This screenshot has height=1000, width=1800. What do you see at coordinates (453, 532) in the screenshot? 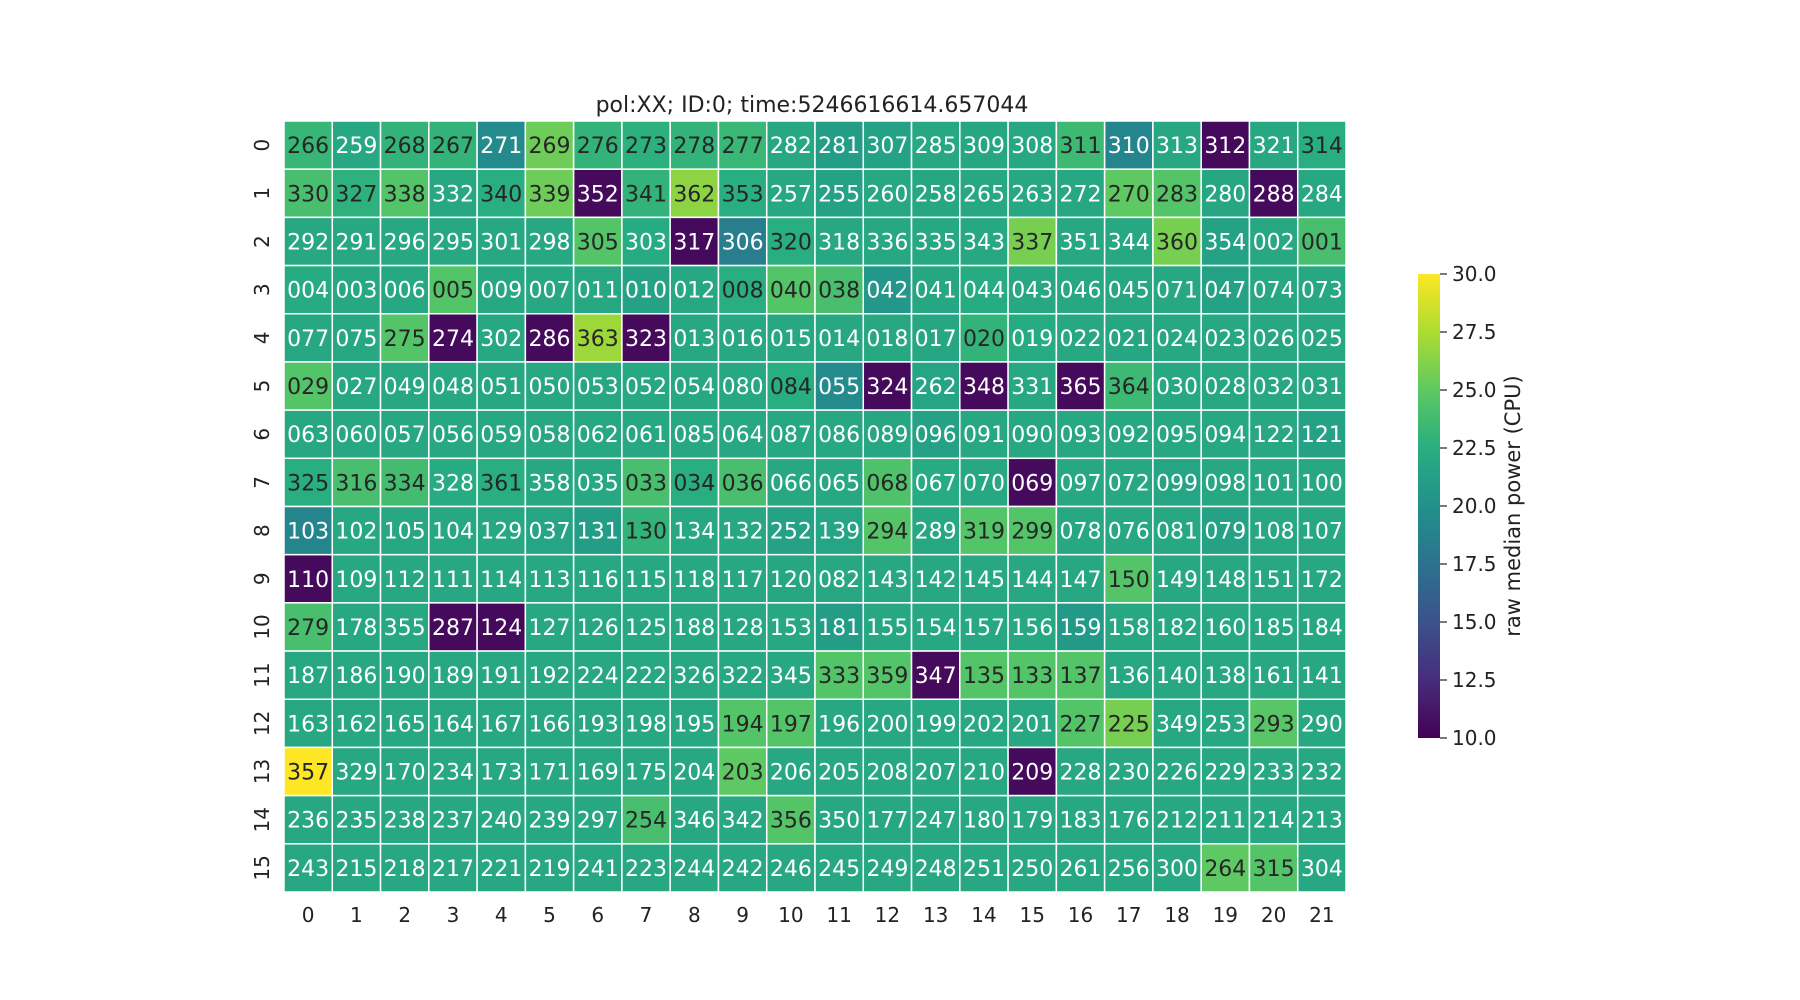
I see `cell-label: 104` at bounding box center [453, 532].